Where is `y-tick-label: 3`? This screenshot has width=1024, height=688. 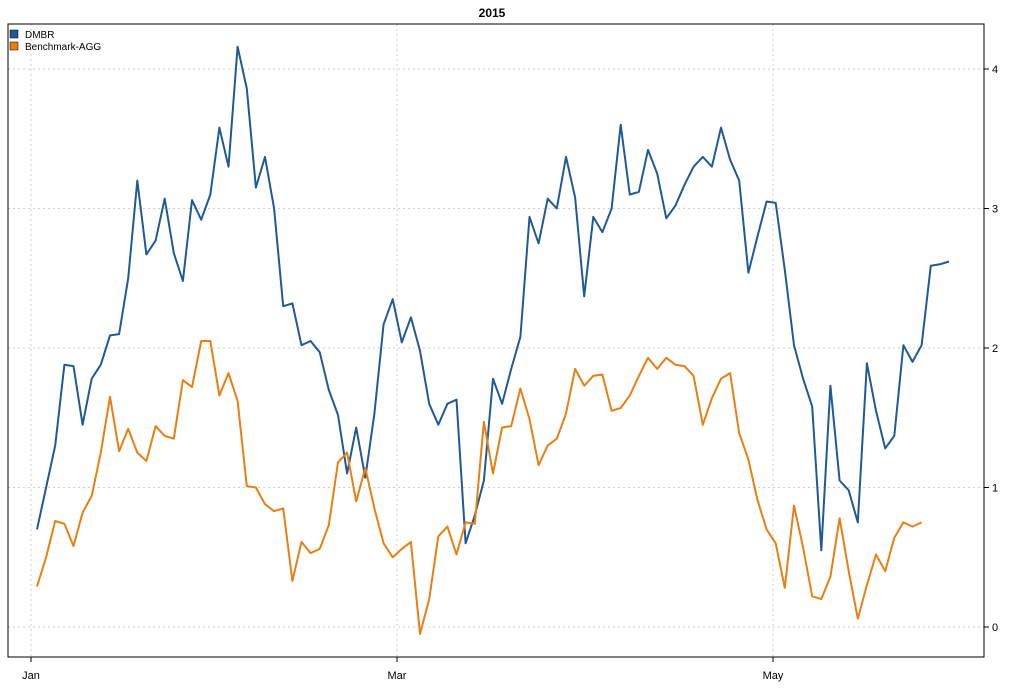
y-tick-label: 3 is located at coordinates (995, 210).